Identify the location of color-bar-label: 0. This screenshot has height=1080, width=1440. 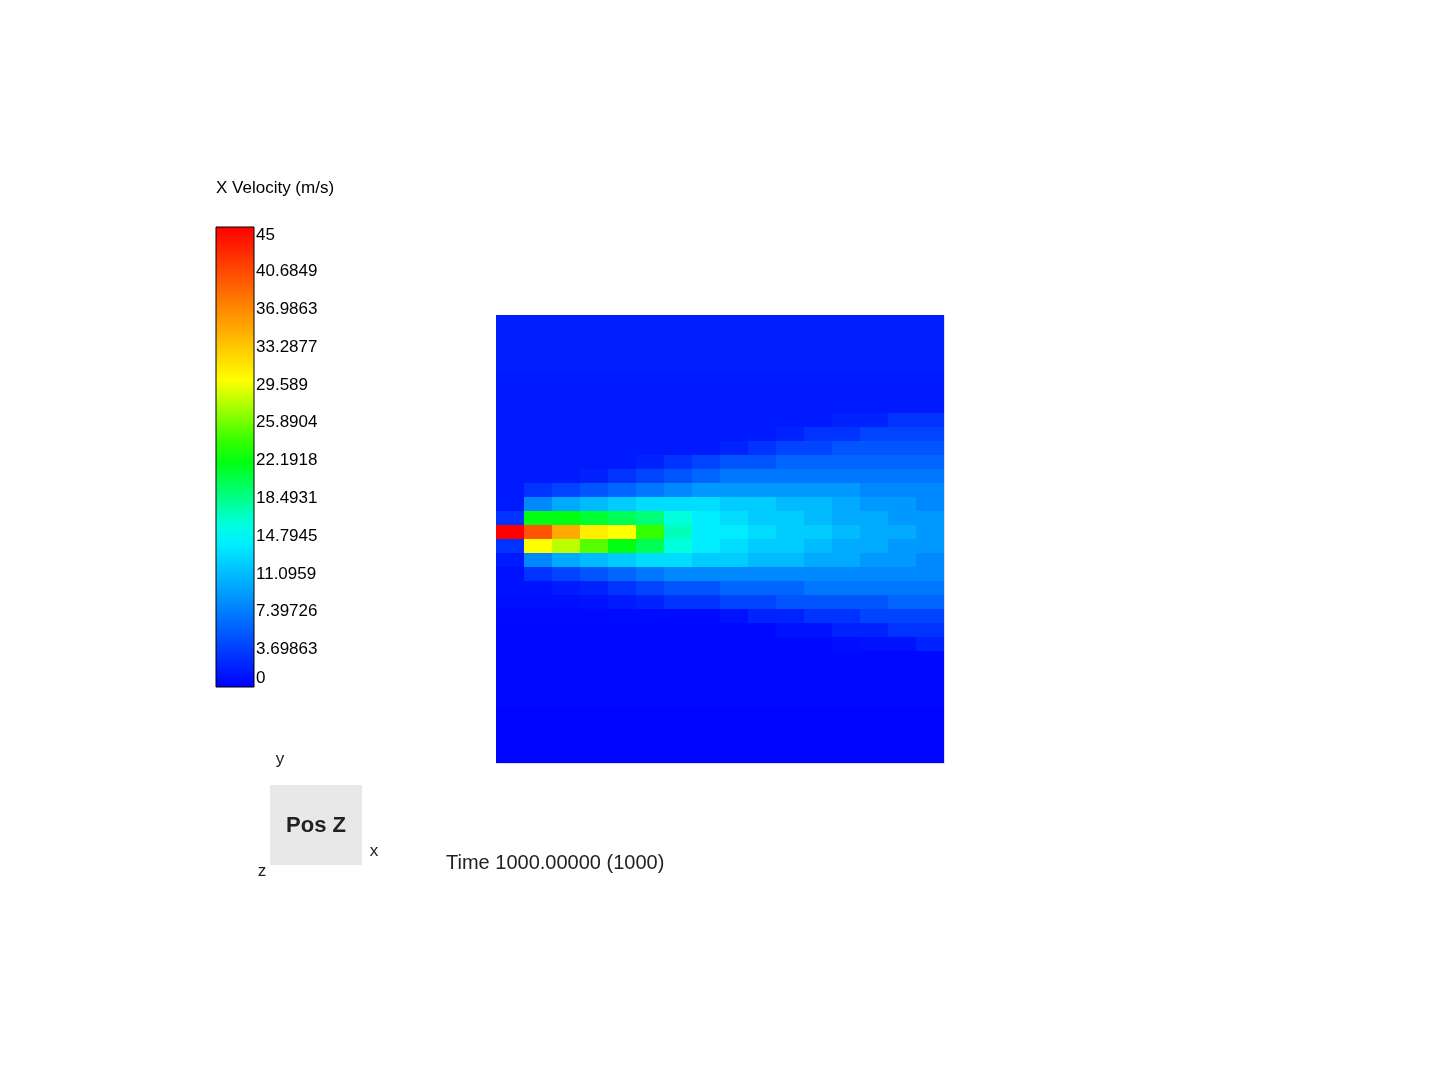
(261, 677).